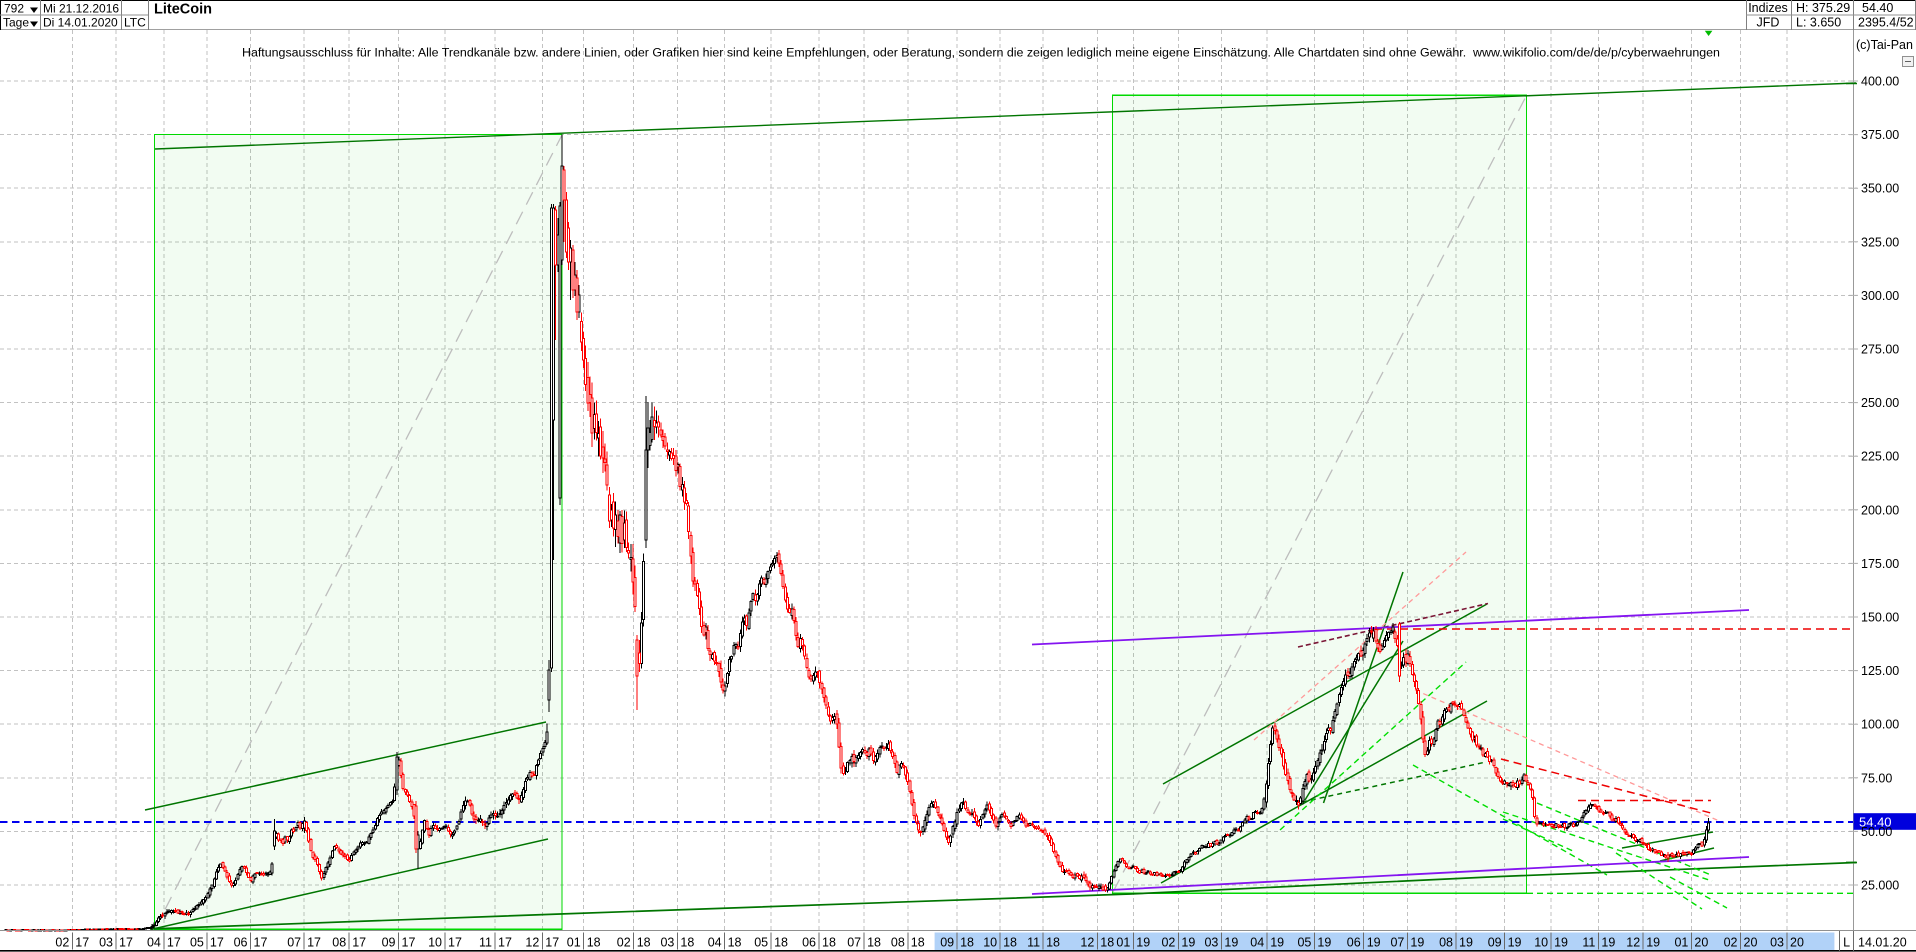 The height and width of the screenshot is (952, 1916). Describe the element at coordinates (1880, 671) in the screenshot. I see `svg-text: 125.00` at that location.